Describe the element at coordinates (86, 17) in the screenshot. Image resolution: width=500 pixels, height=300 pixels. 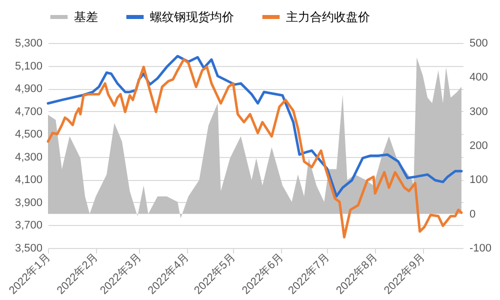
I see `legend-label: 基差` at that location.